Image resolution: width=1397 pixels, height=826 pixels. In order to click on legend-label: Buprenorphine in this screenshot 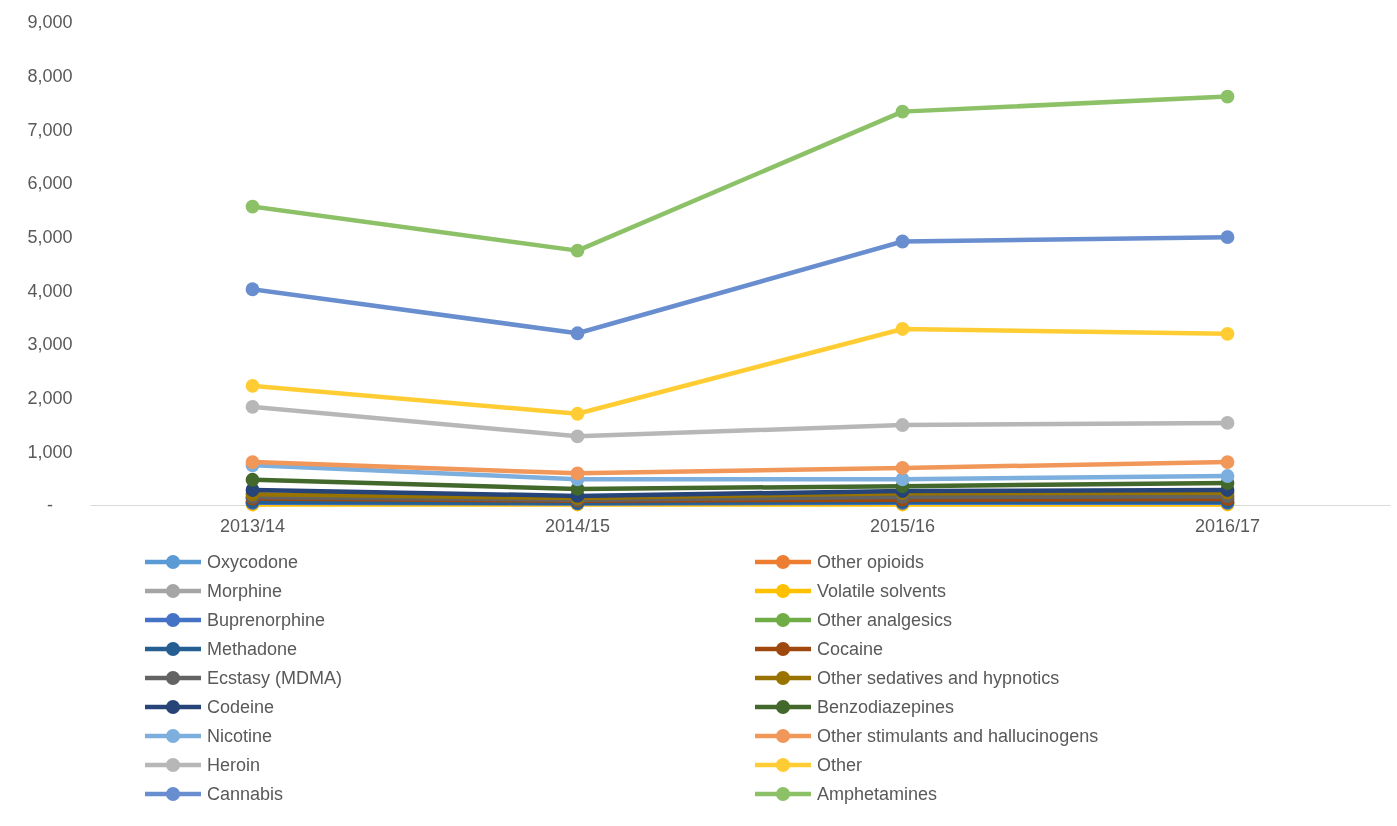, I will do `click(266, 620)`.